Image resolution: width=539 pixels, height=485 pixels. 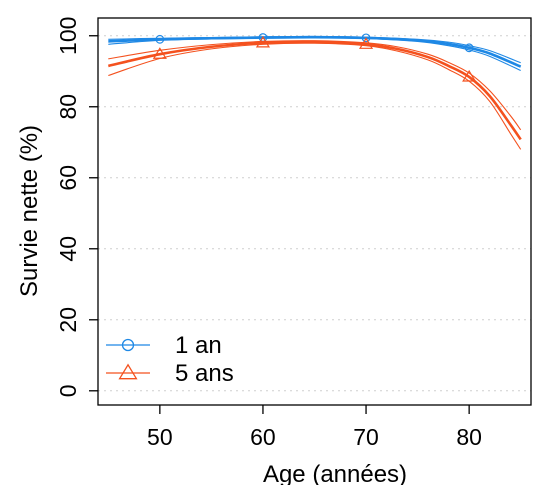 I want to click on y-tick-label-40: 40, so click(x=68, y=249).